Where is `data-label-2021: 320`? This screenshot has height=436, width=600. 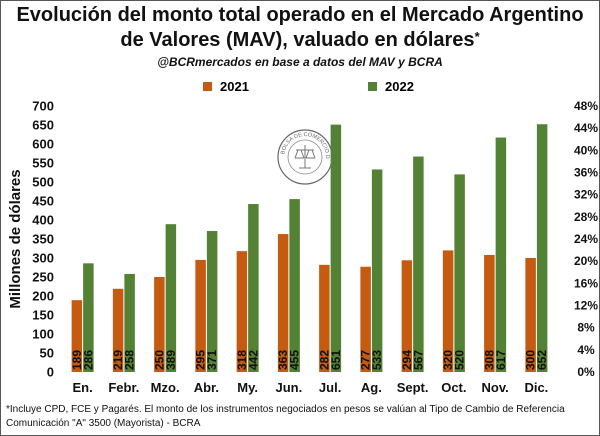 data-label-2021: 320 is located at coordinates (448, 360).